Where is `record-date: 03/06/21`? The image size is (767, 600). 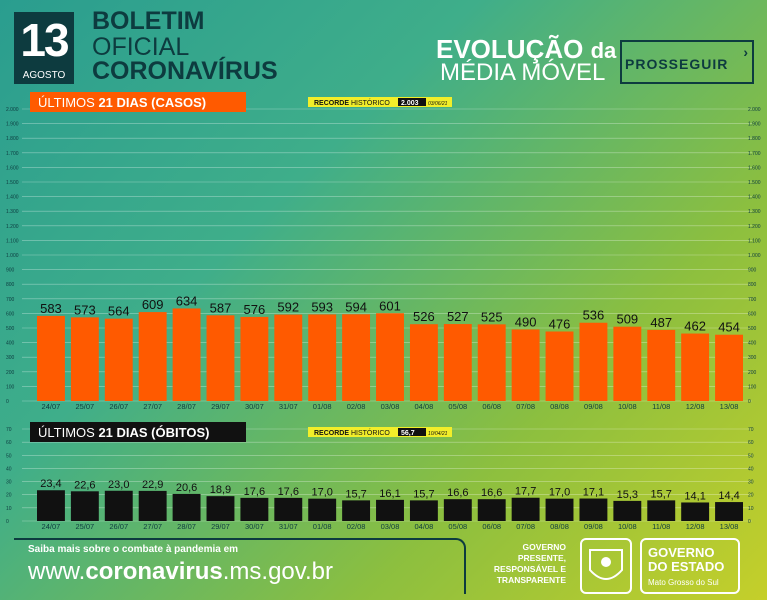 record-date: 03/06/21 is located at coordinates (438, 104).